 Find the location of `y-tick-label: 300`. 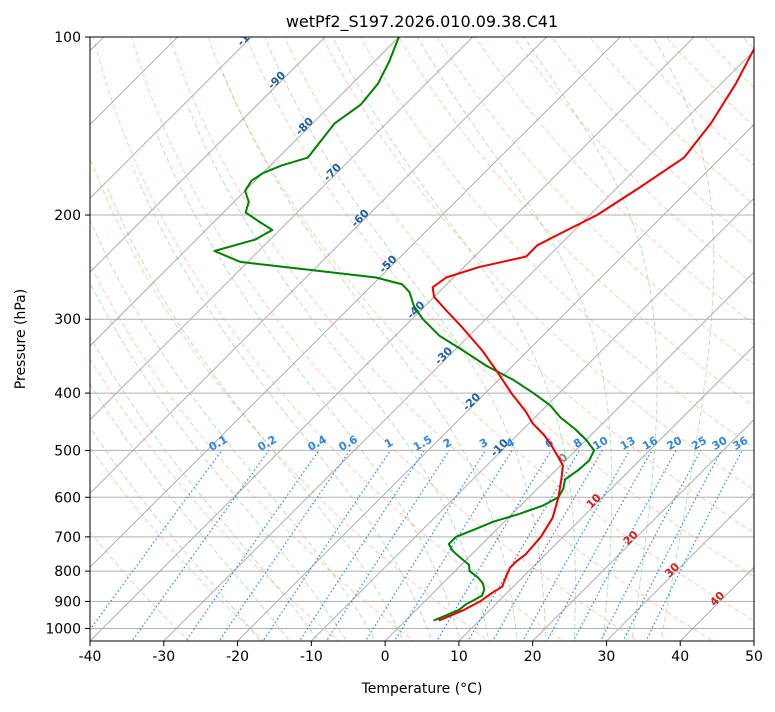

y-tick-label: 300 is located at coordinates (67, 320).